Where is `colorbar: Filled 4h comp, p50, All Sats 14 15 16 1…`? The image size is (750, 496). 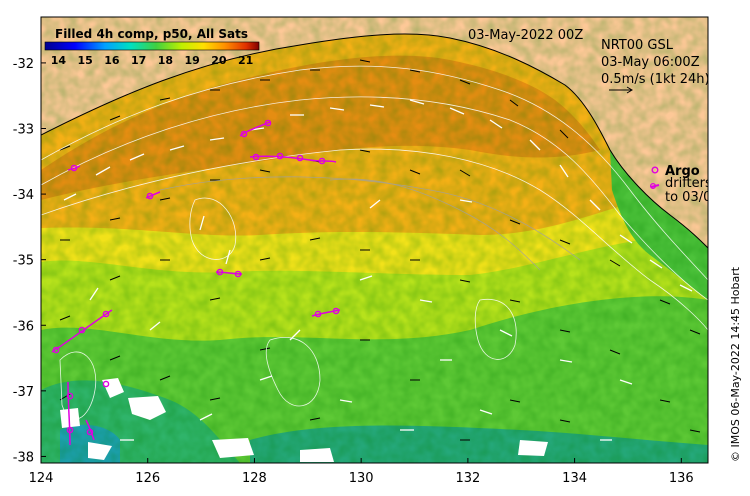
colorbar: Filled 4h comp, p50, All Sats 14 15 16 1… is located at coordinates (152, 47).